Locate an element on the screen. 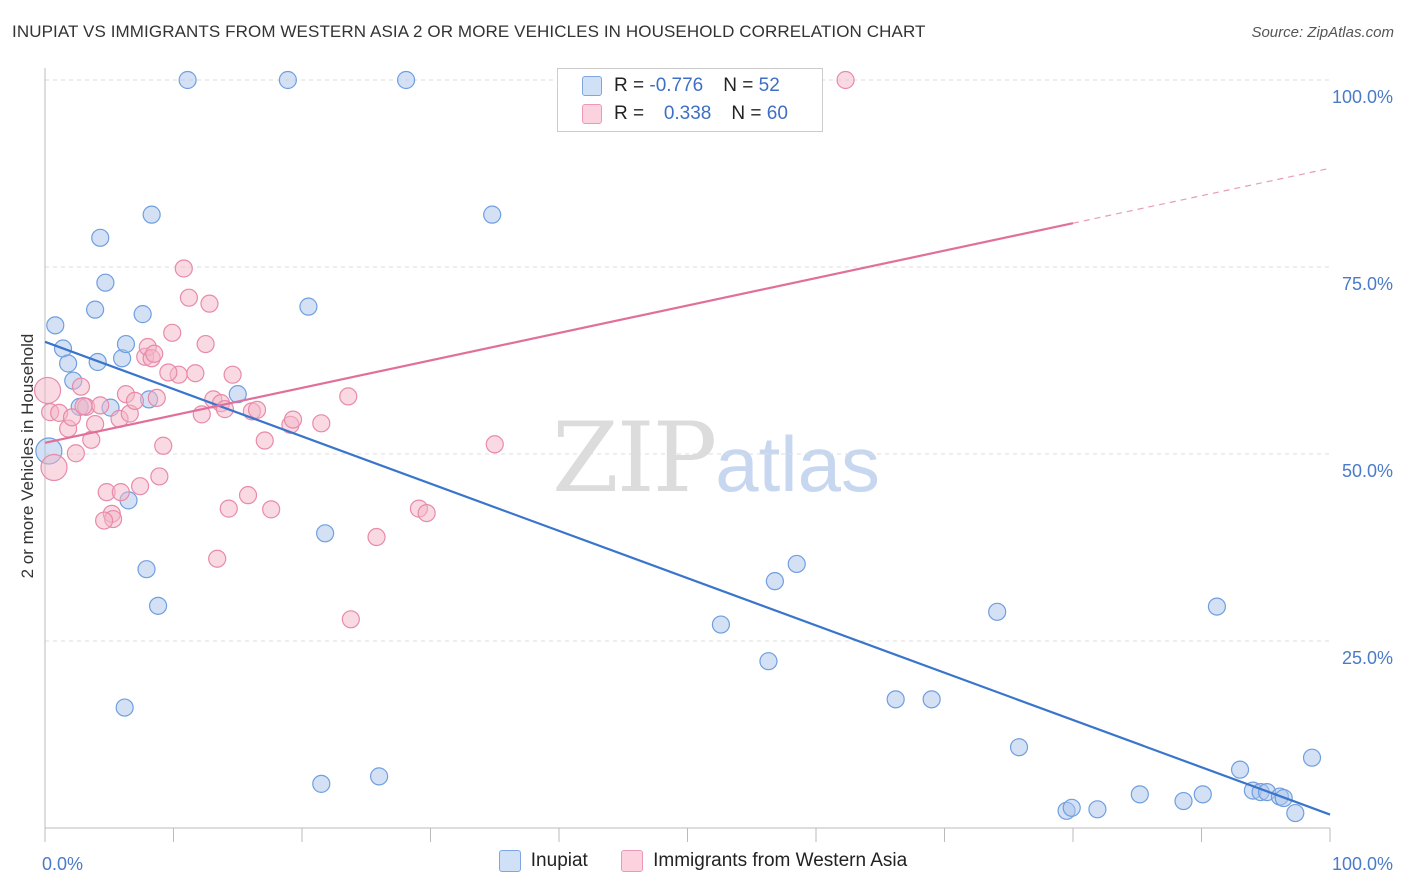  legend-item-inupiat: Inupiat is located at coordinates (543, 861).